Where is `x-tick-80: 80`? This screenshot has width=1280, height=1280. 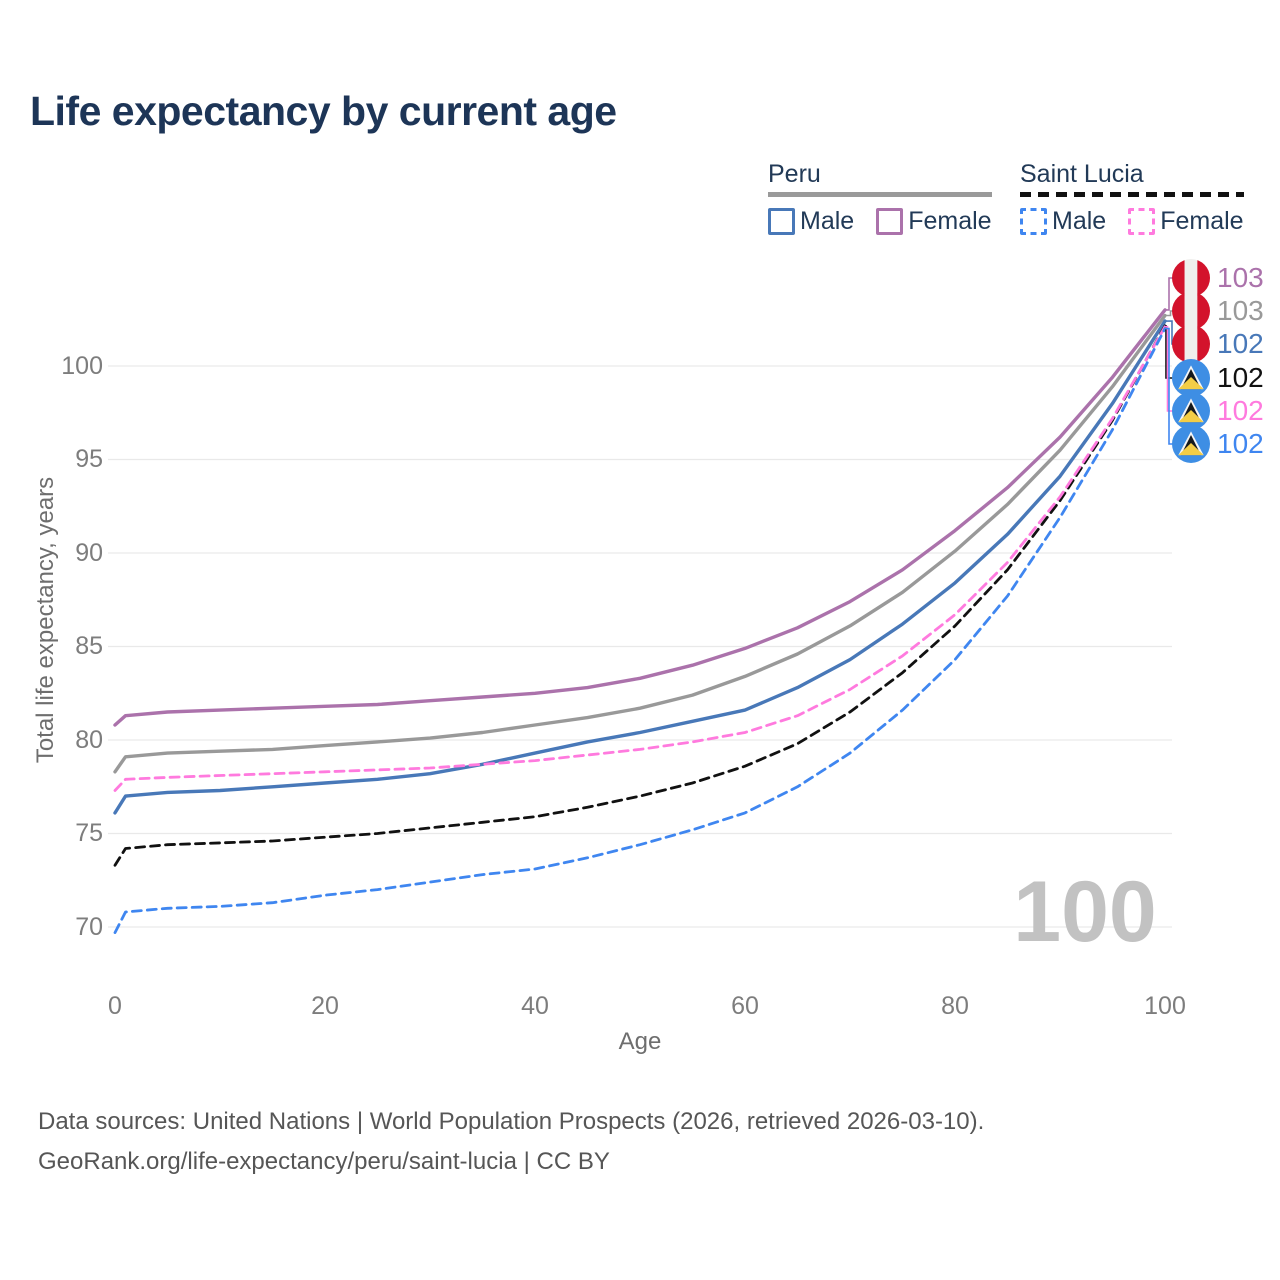
x-tick-80: 80 is located at coordinates (955, 1006).